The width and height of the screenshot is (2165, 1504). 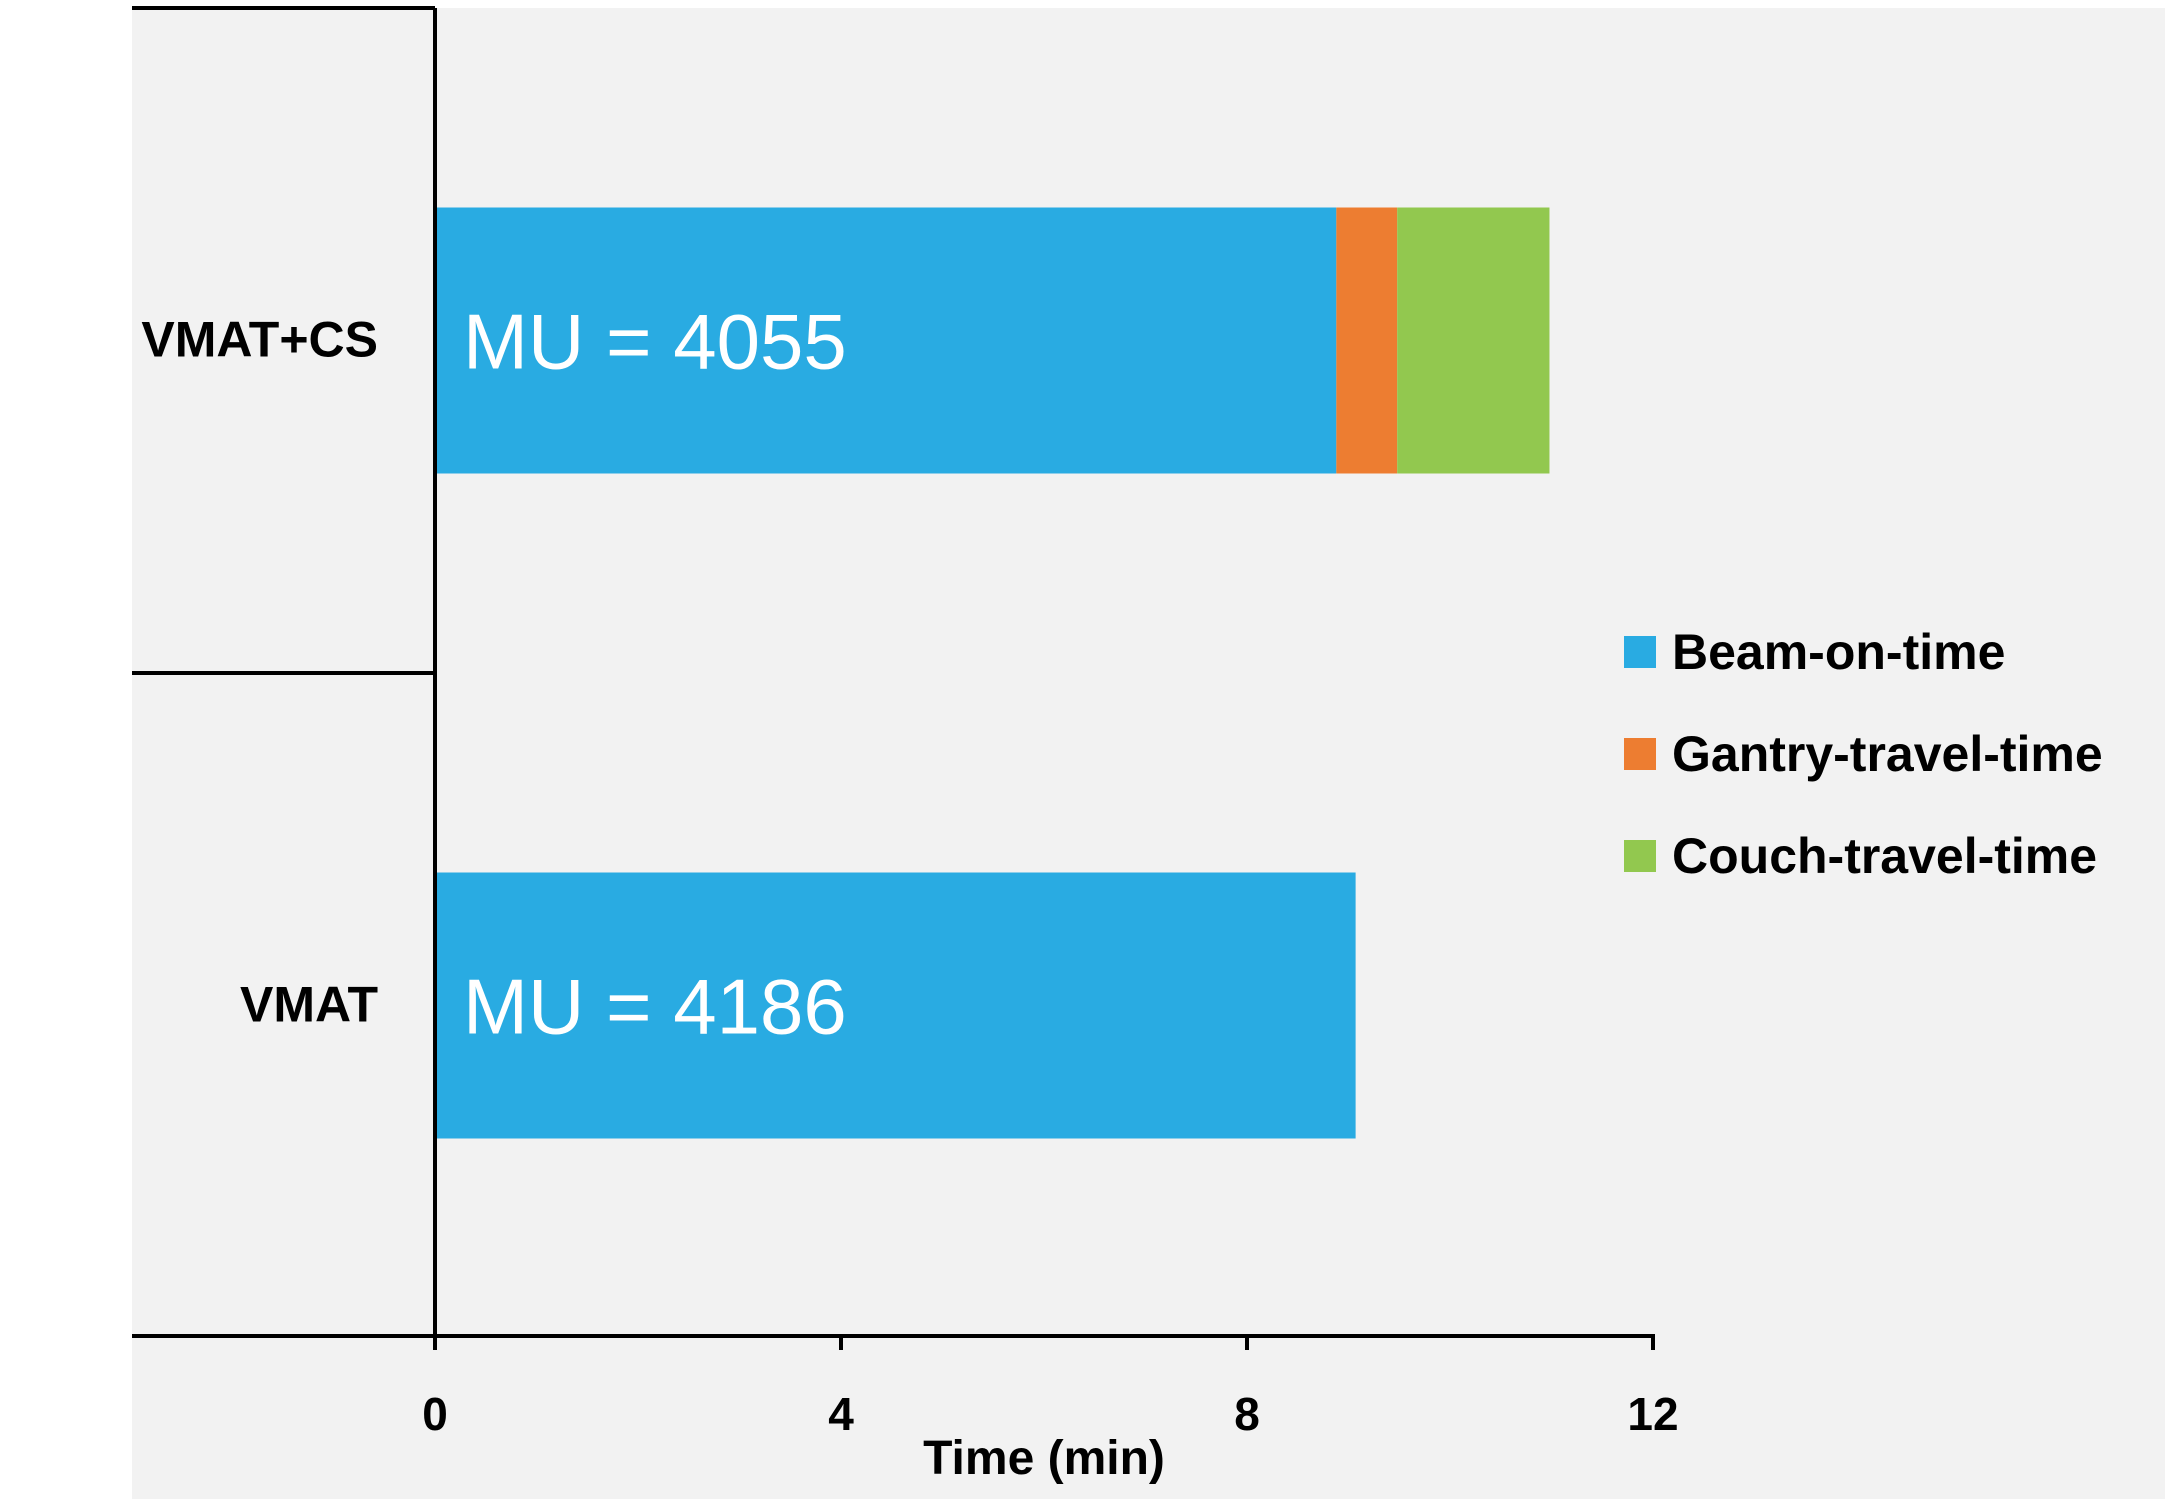 I want to click on x-tick-label: 4, so click(x=841, y=1414).